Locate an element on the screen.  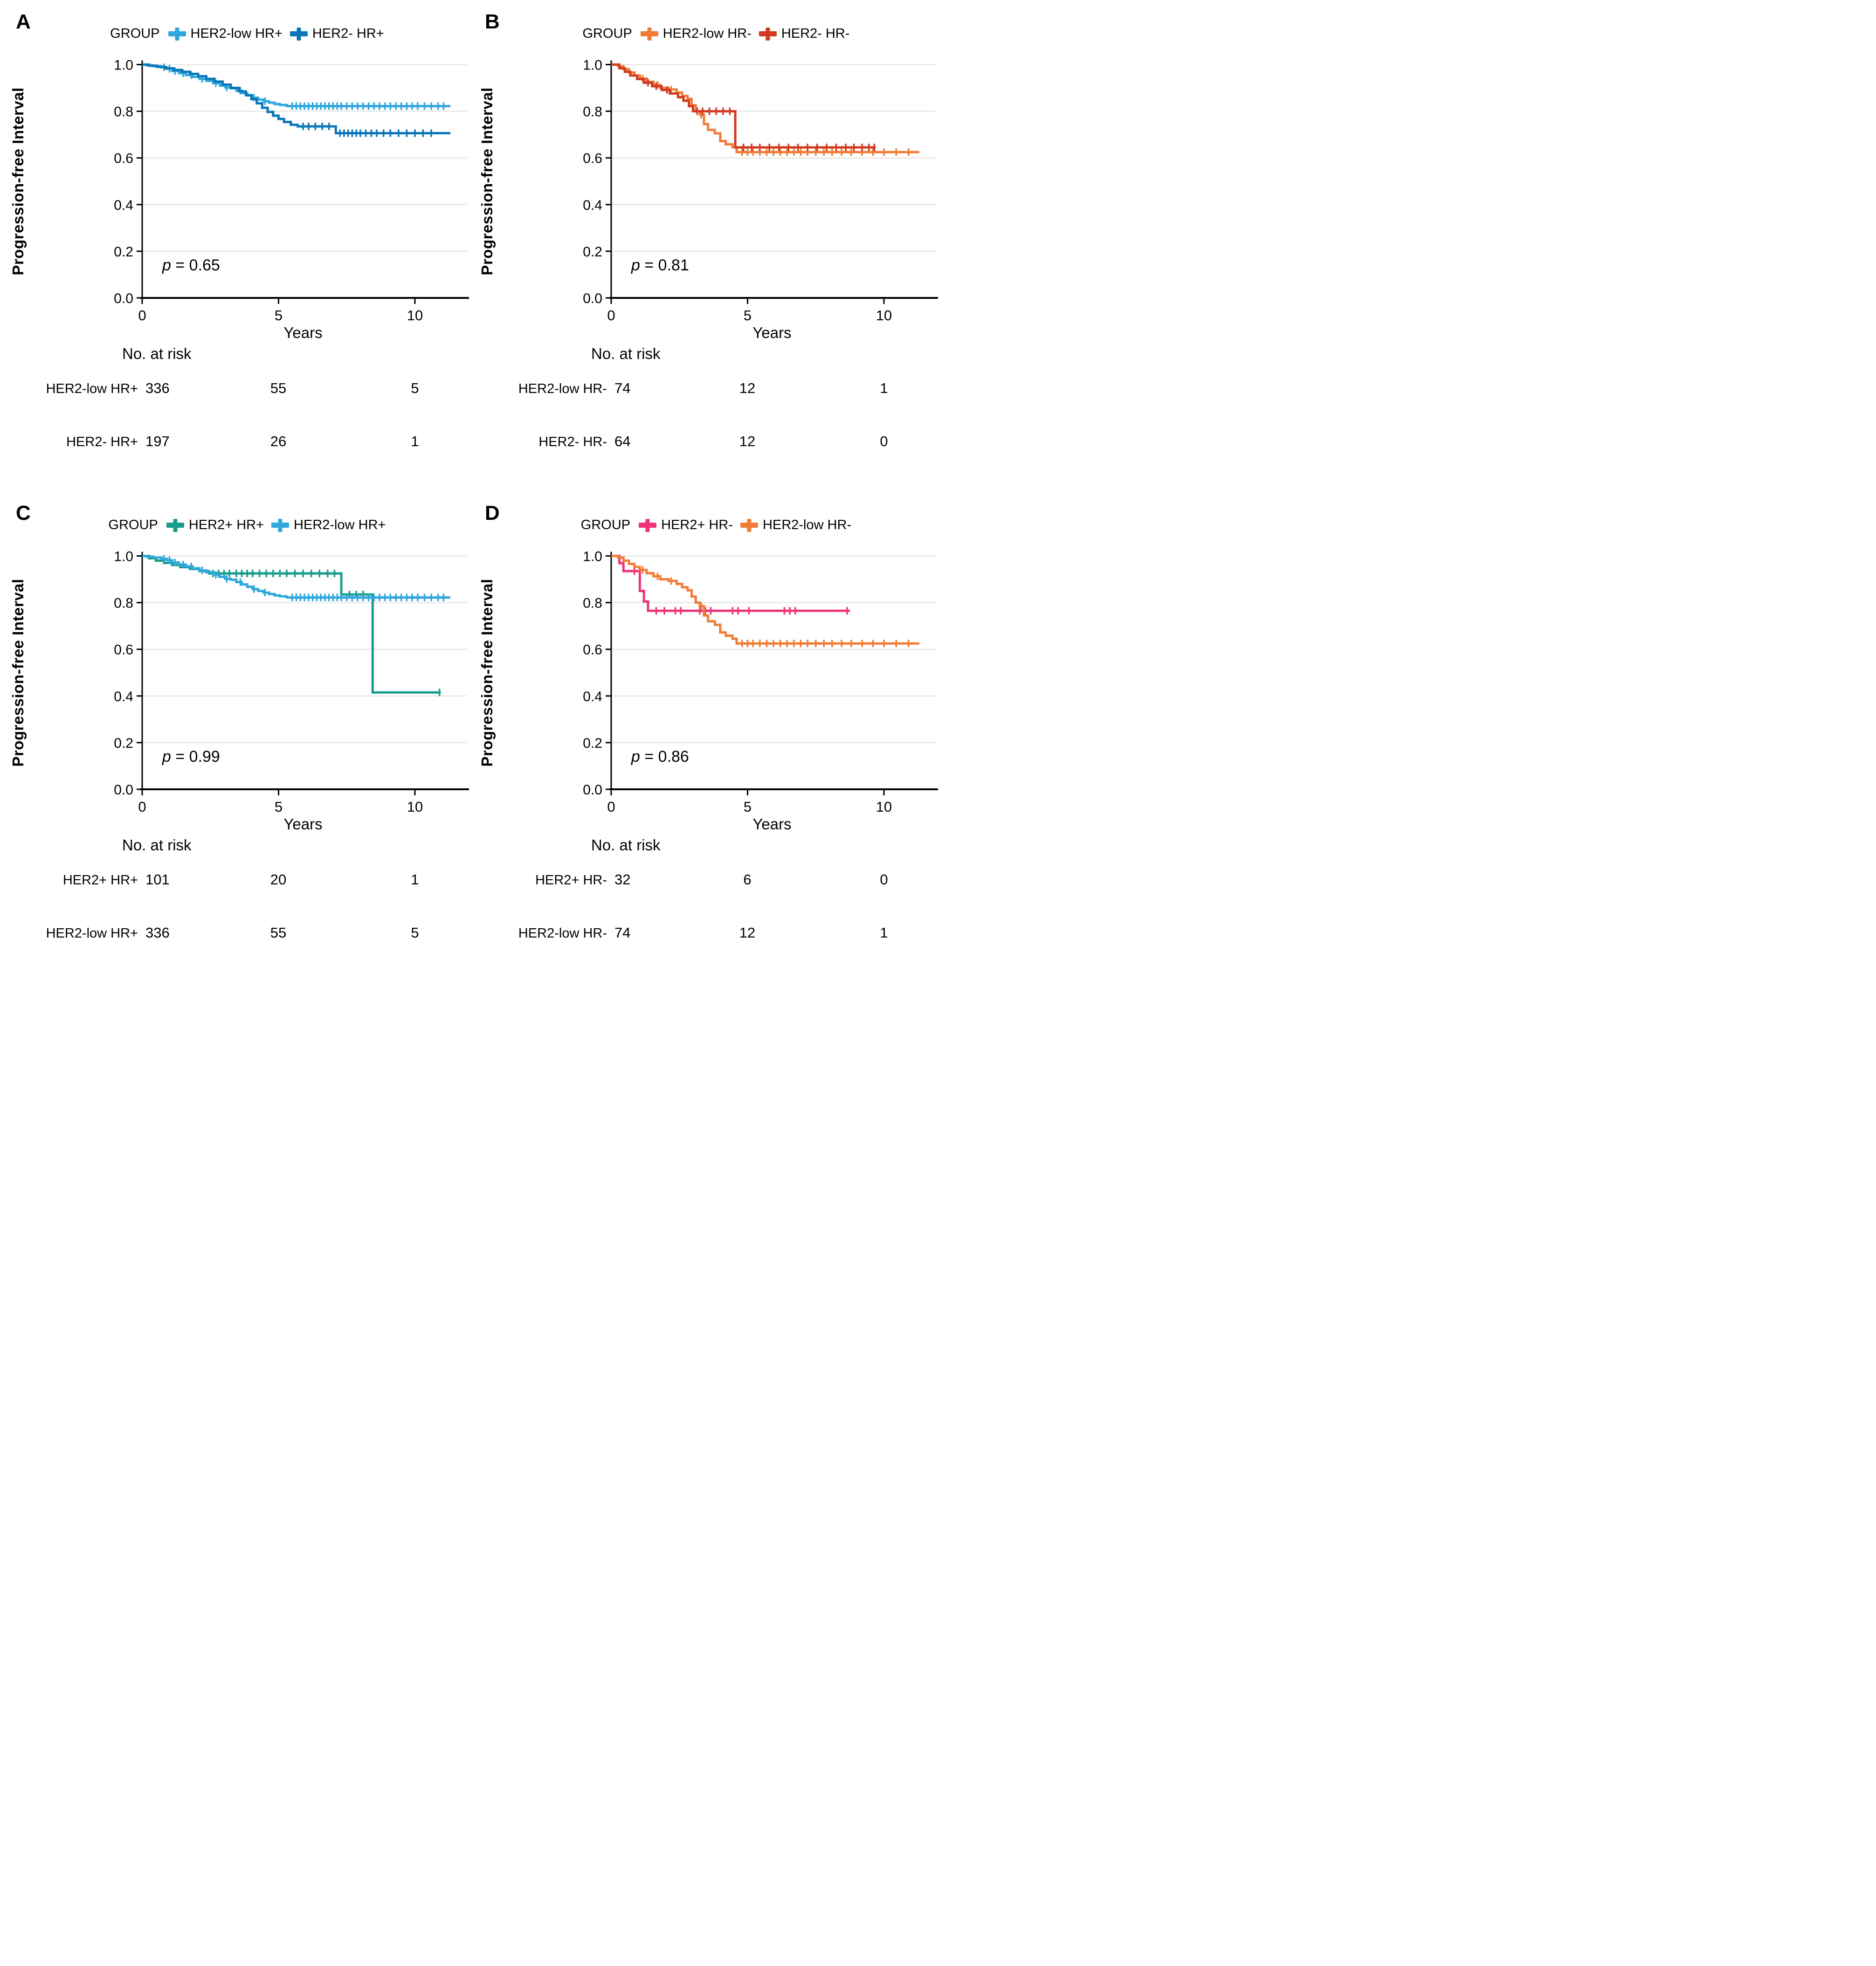
legend: GROUP HER2+ HR+ HER2-low HR+ is located at coordinates (247, 525).